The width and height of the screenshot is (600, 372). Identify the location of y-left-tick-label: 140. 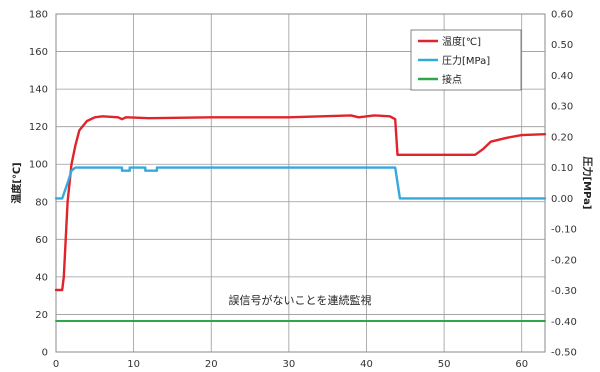
(38, 90).